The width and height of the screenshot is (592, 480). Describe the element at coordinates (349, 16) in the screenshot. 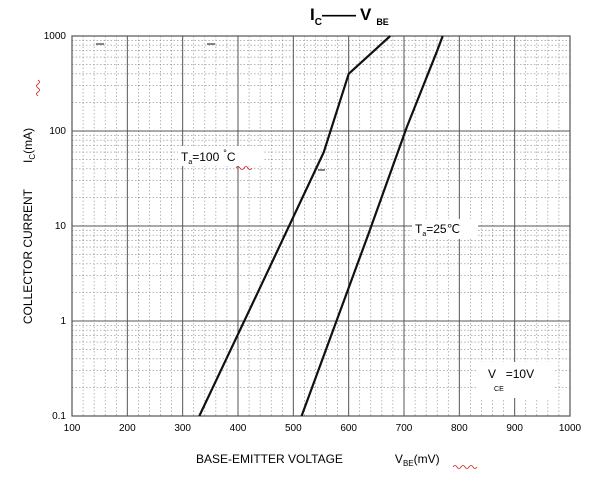

I see `chart-title: IC—— V BE` at that location.